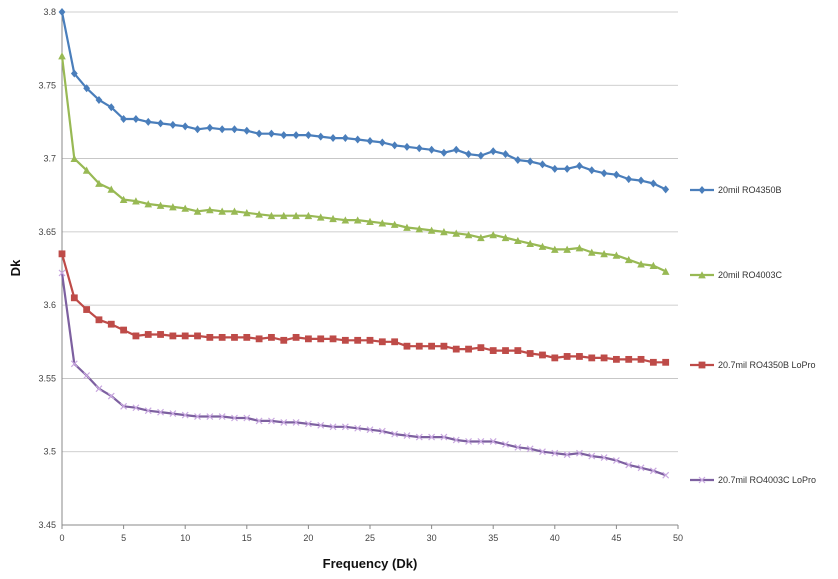 The width and height of the screenshot is (838, 579). I want to click on x-tick-label: 10, so click(185, 538).